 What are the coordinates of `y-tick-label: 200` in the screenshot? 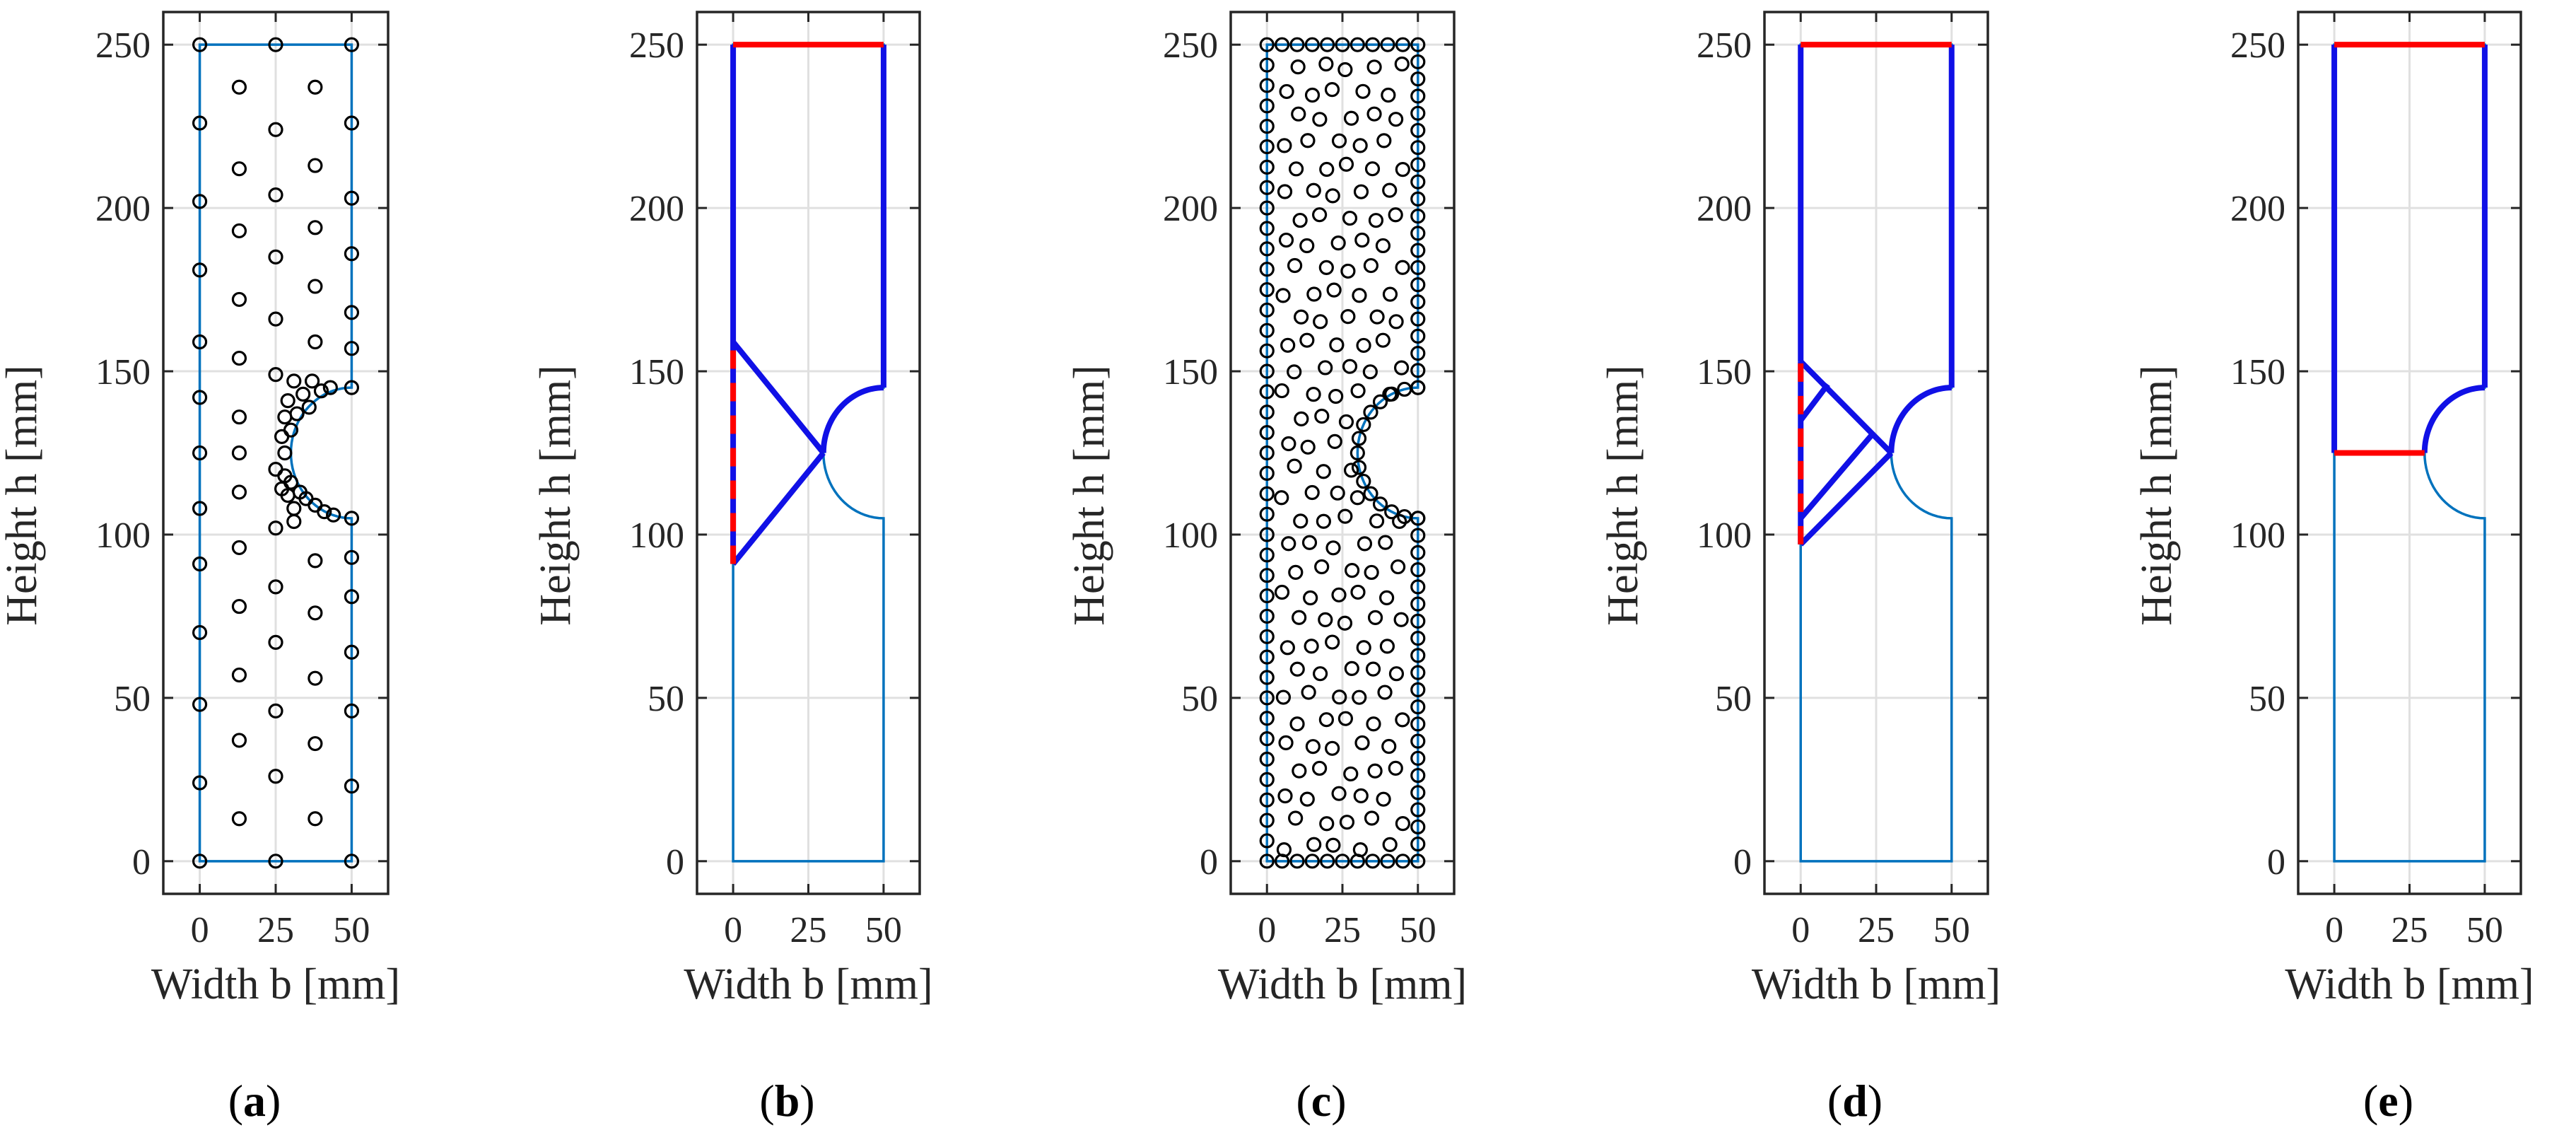 It's located at (2258, 209).